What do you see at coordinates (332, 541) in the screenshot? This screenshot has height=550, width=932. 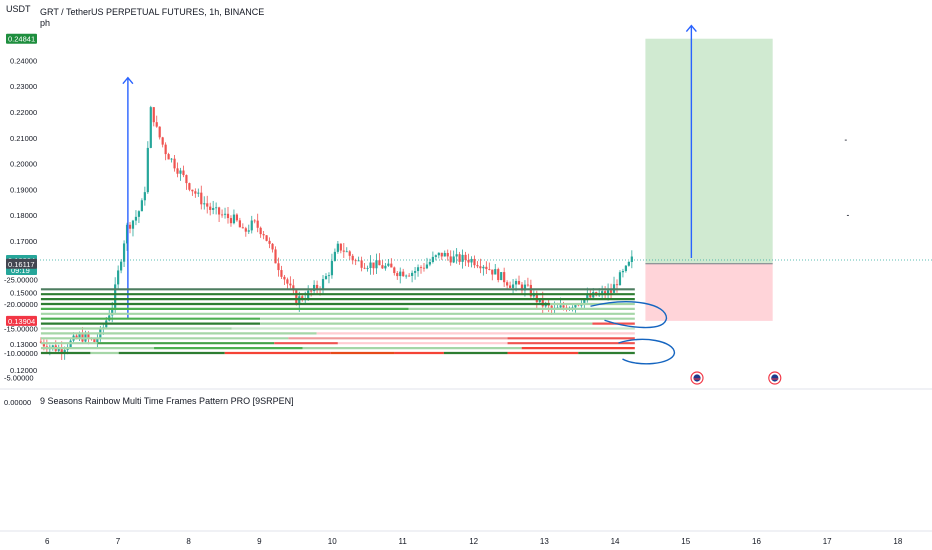 I see `time-tick-label: 10` at bounding box center [332, 541].